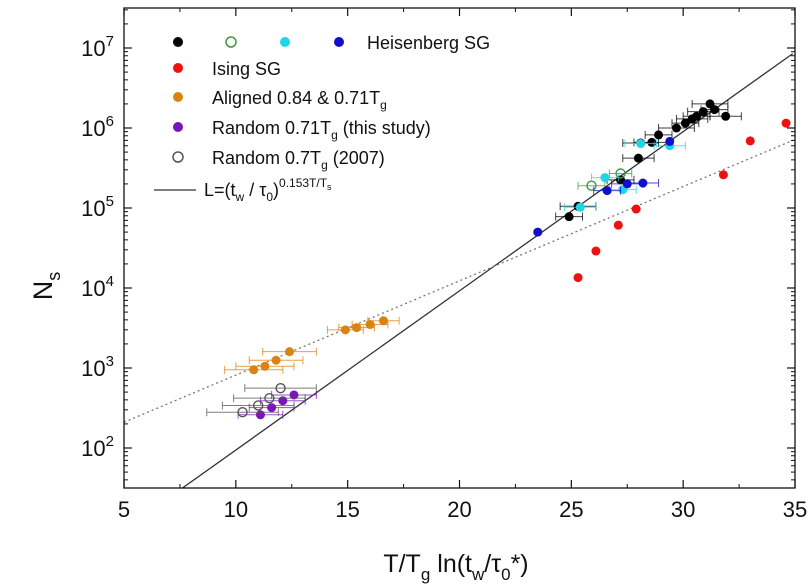 Image resolution: width=811 pixels, height=588 pixels. Describe the element at coordinates (97, 287) in the screenshot. I see `y-tick-label: 10⁴` at that location.